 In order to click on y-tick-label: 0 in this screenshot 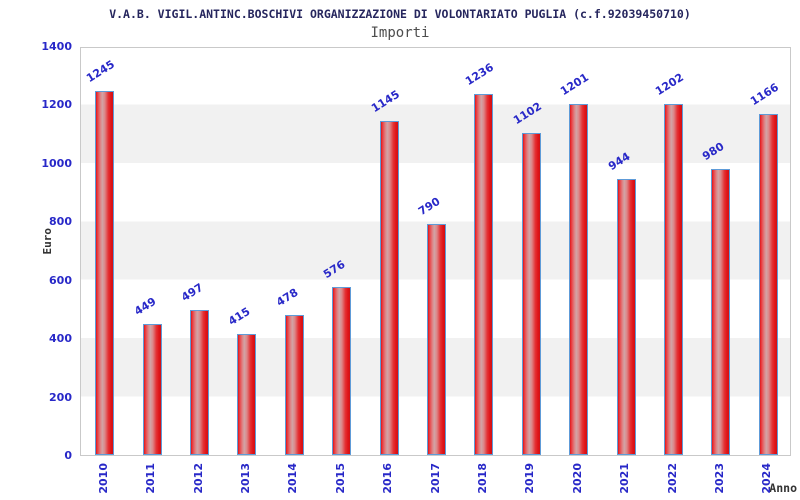, I will do `click(68, 455)`.